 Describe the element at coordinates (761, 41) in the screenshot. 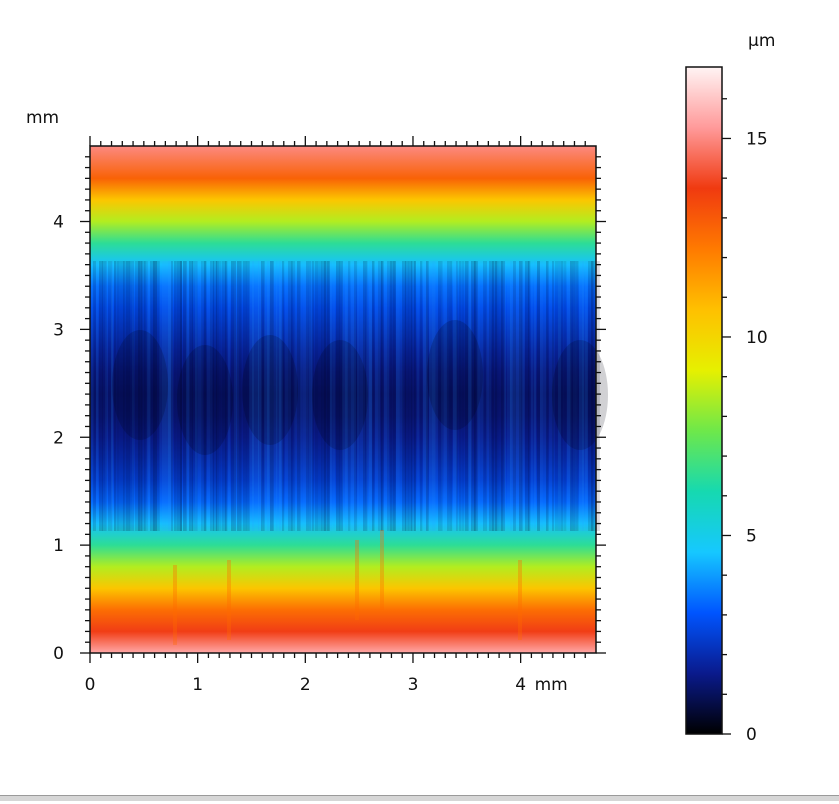

I see `colorbar-unit-label: µm` at that location.